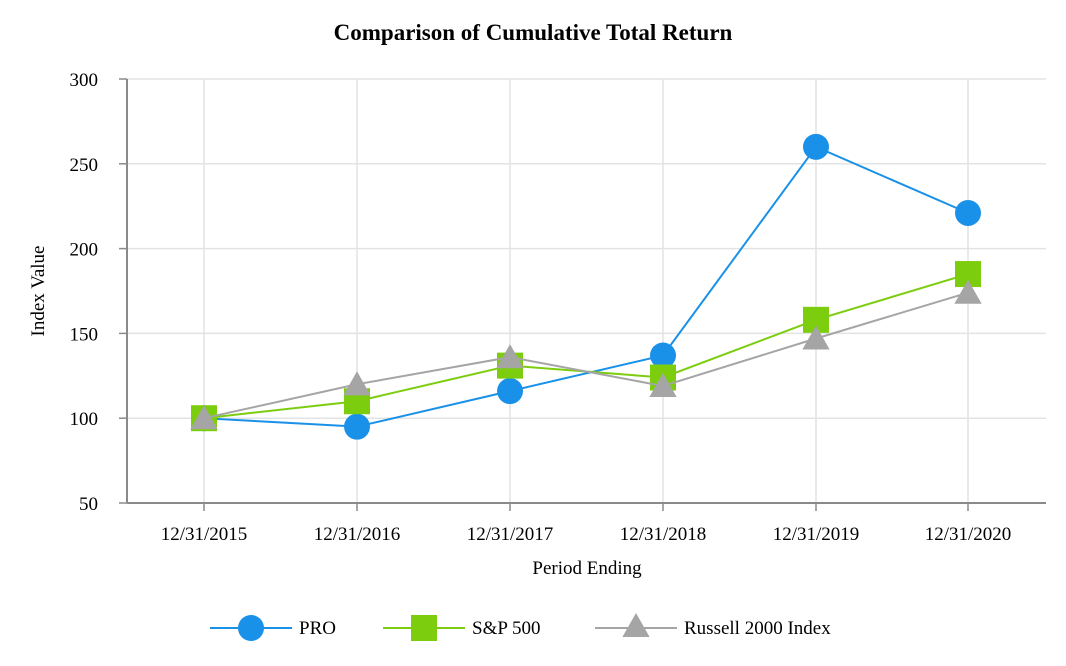  I want to click on x-tick-label: 12/31/2016, so click(357, 534).